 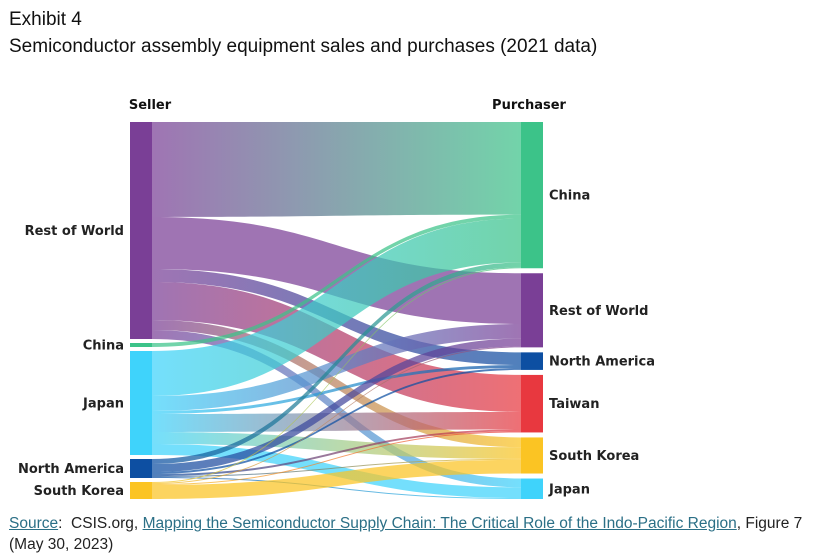 I want to click on flow-south-korea-to-rest-of-world, so click(x=336, y=415).